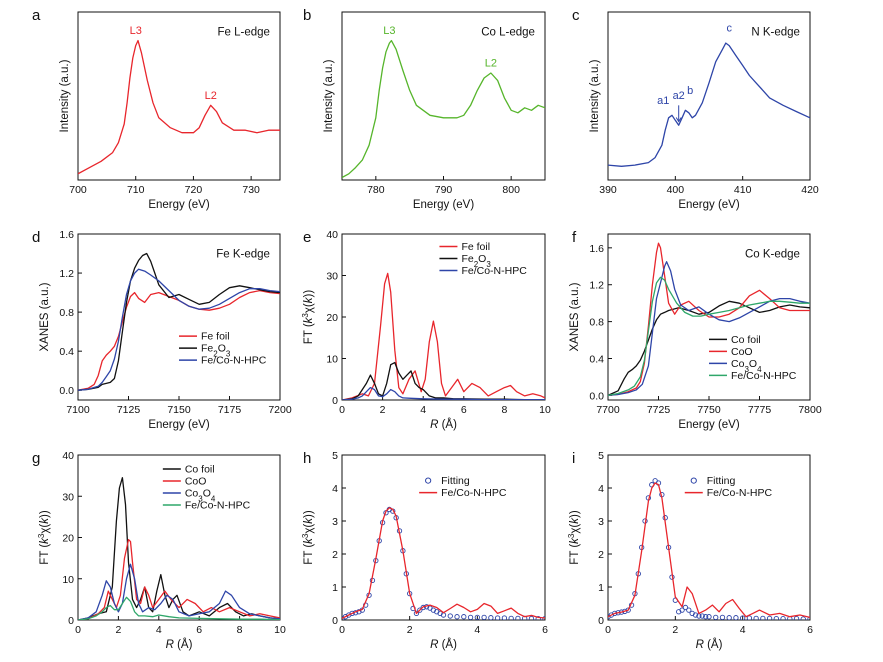  Describe the element at coordinates (760, 410) in the screenshot. I see `x-tick-label: 7775` at that location.